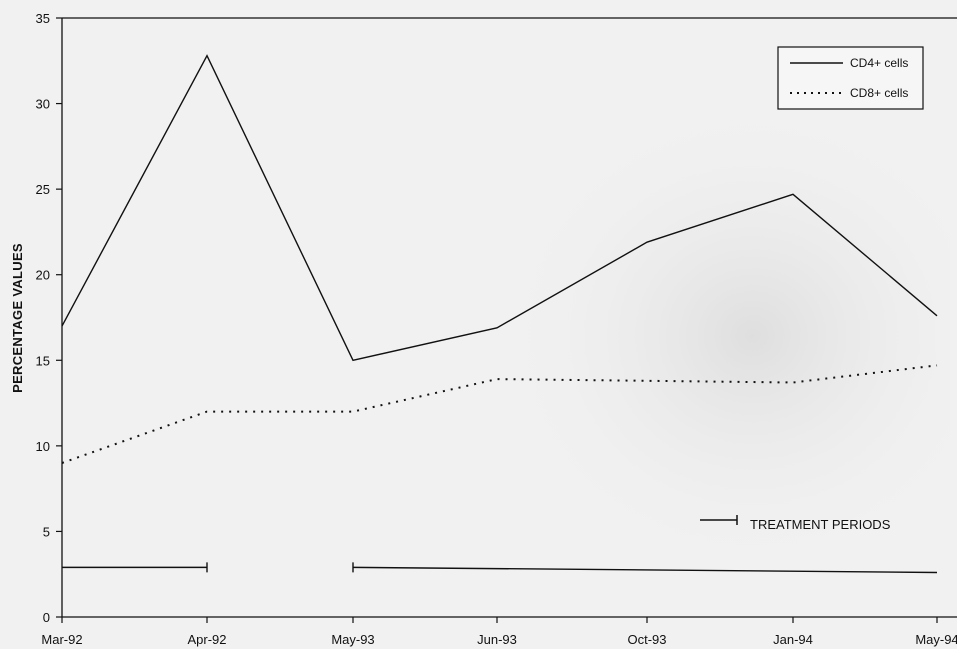 The height and width of the screenshot is (649, 957). I want to click on y-axis-title: PERCENTAGE VALUES, so click(17, 318).